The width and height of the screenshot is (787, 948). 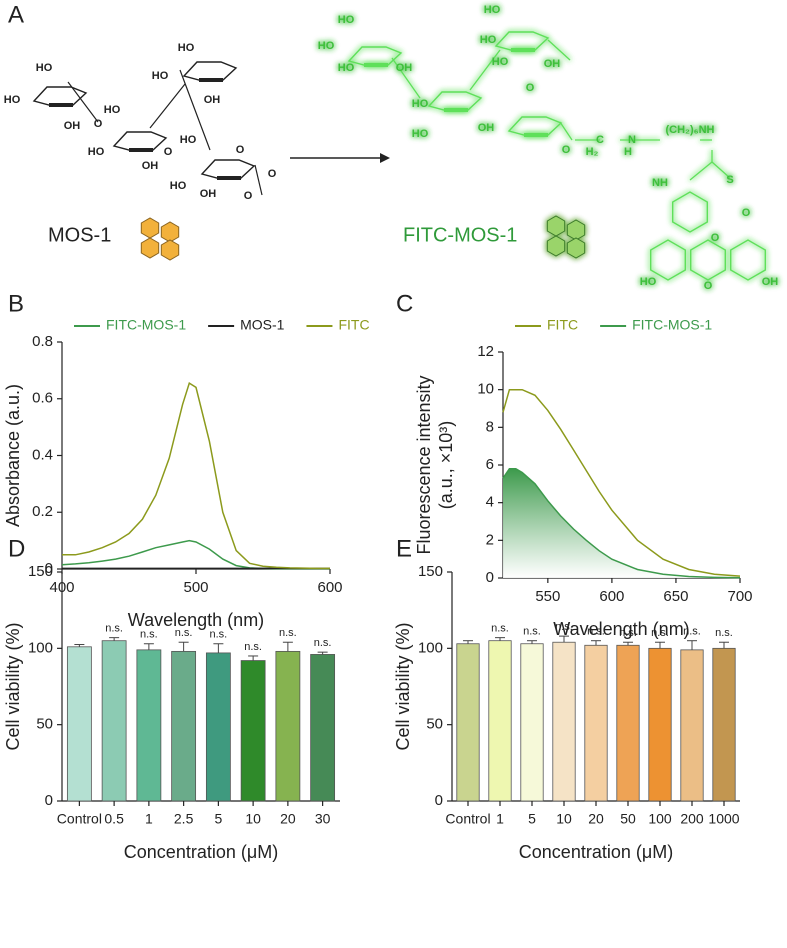 I want to click on y-tick-label: 100, so click(x=430, y=647).